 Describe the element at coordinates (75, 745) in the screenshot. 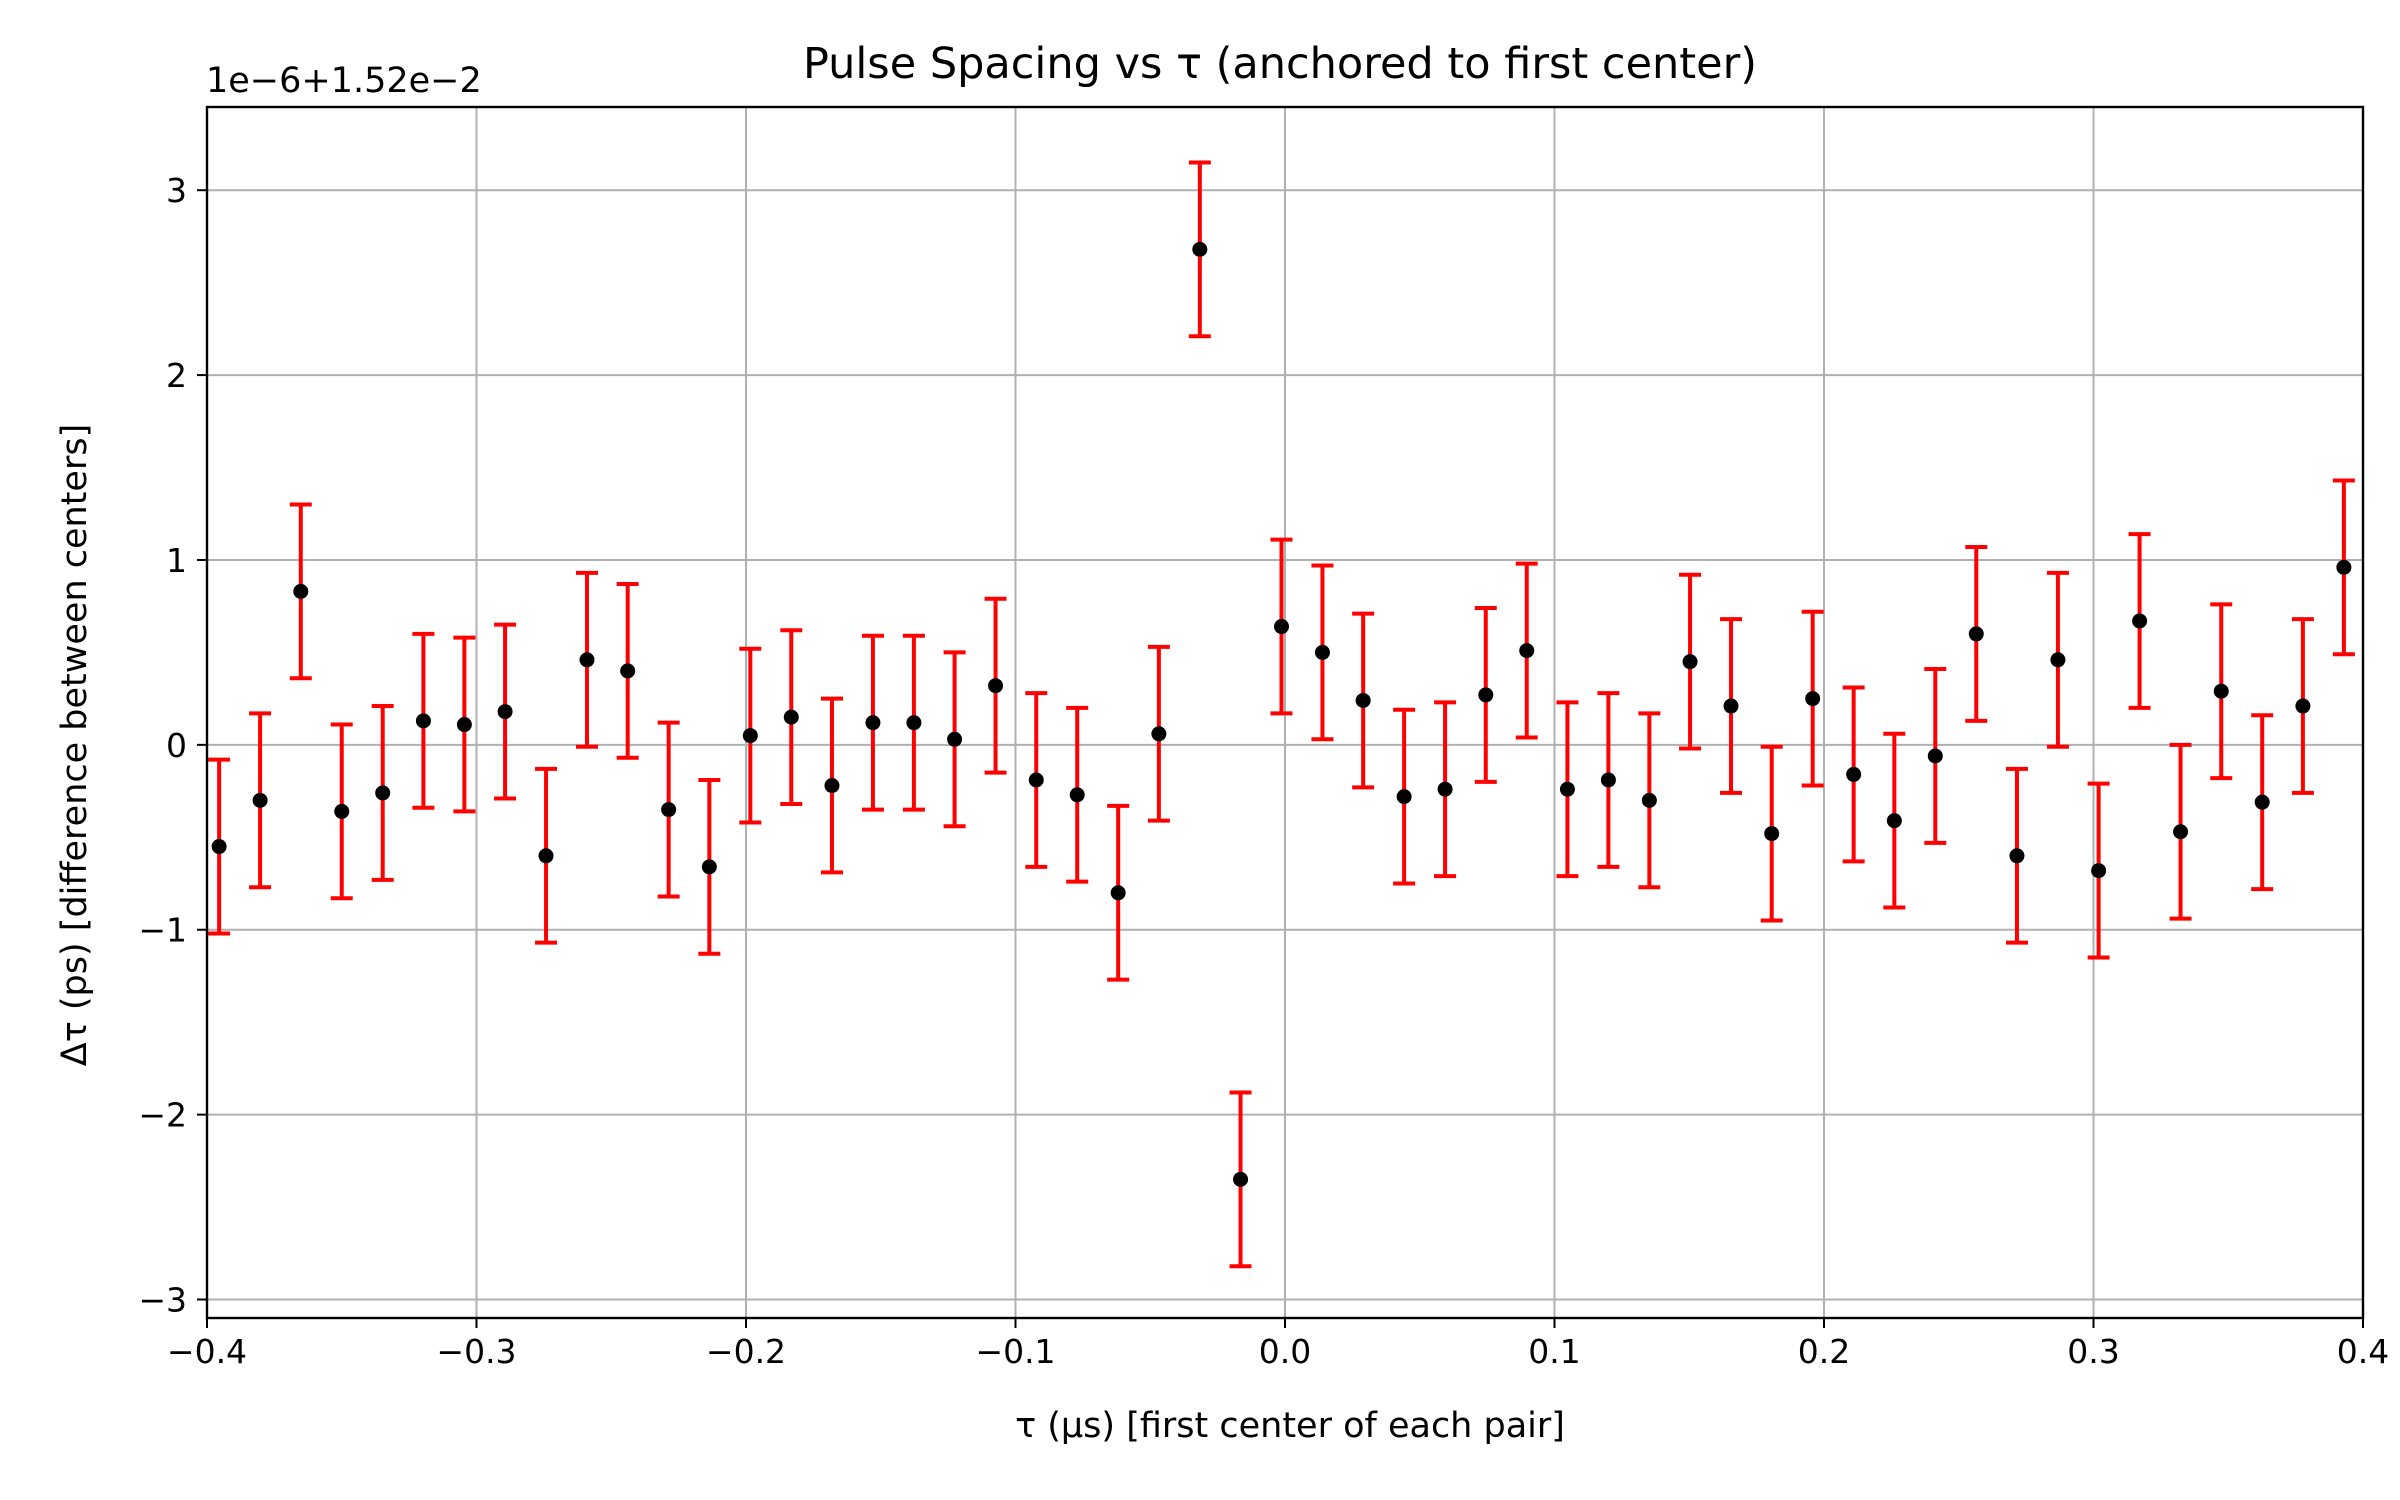

I see `y-axis-title: Δτ (ps) [difference between centers]` at that location.